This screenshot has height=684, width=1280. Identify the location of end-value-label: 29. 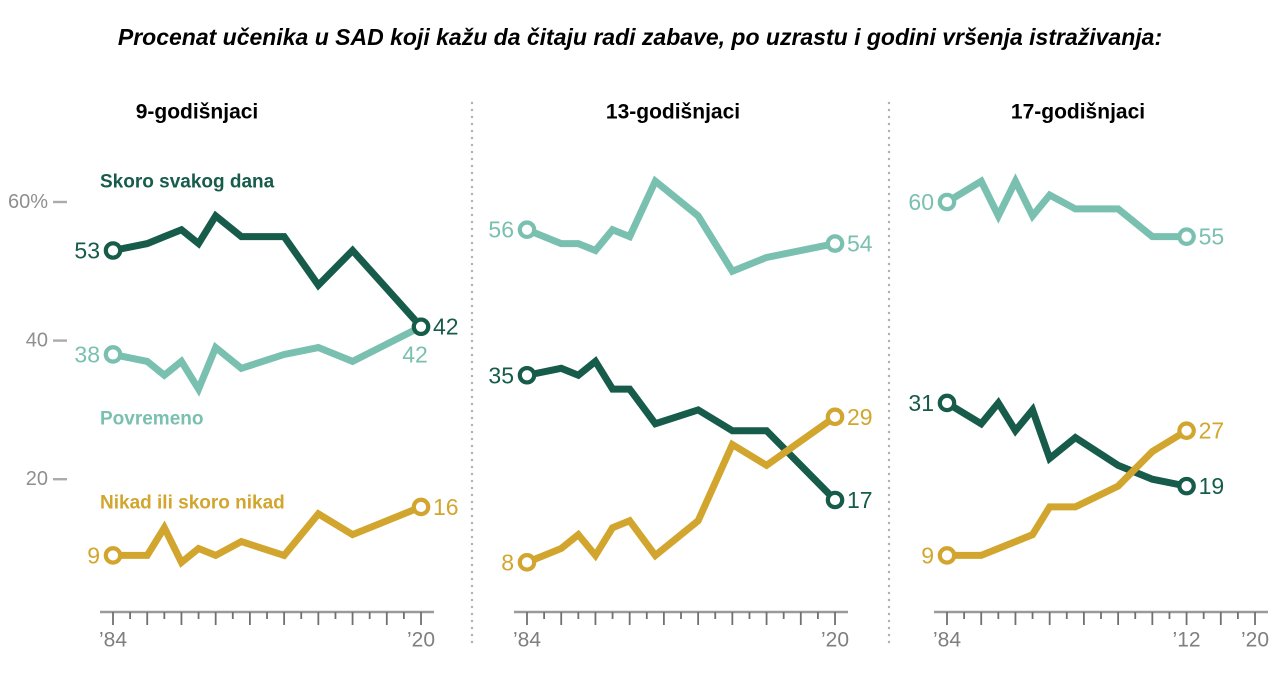
(860, 417).